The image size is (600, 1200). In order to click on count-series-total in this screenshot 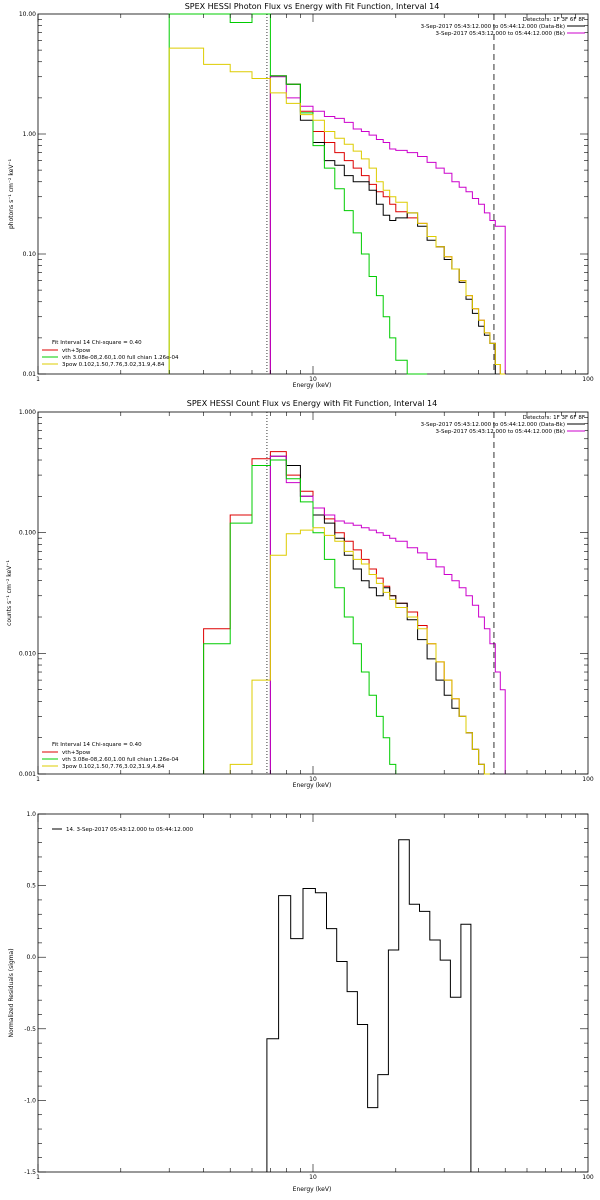, I will do `click(346, 613)`.